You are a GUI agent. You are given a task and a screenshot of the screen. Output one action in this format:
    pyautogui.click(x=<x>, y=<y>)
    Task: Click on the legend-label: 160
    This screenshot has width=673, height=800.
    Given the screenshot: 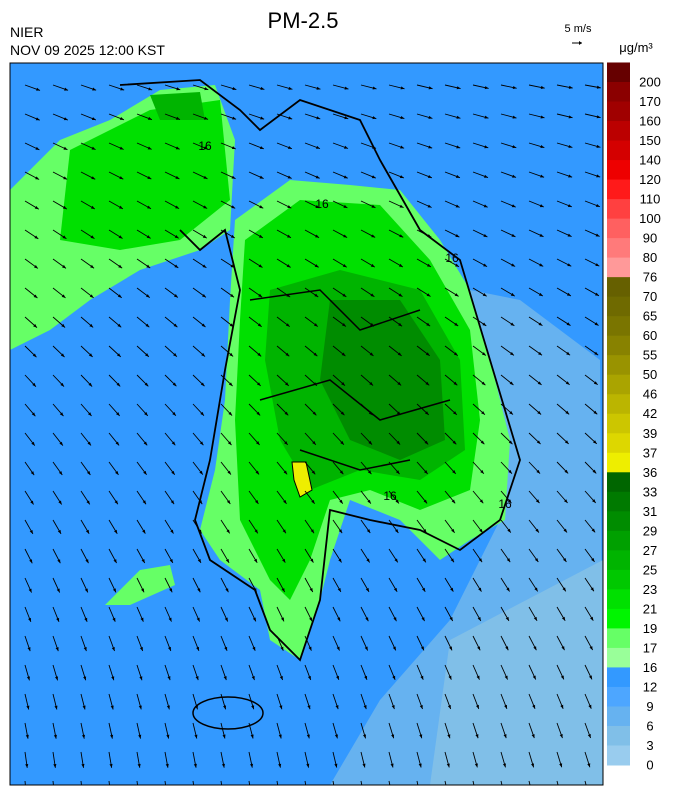 What is the action you would take?
    pyautogui.click(x=650, y=121)
    